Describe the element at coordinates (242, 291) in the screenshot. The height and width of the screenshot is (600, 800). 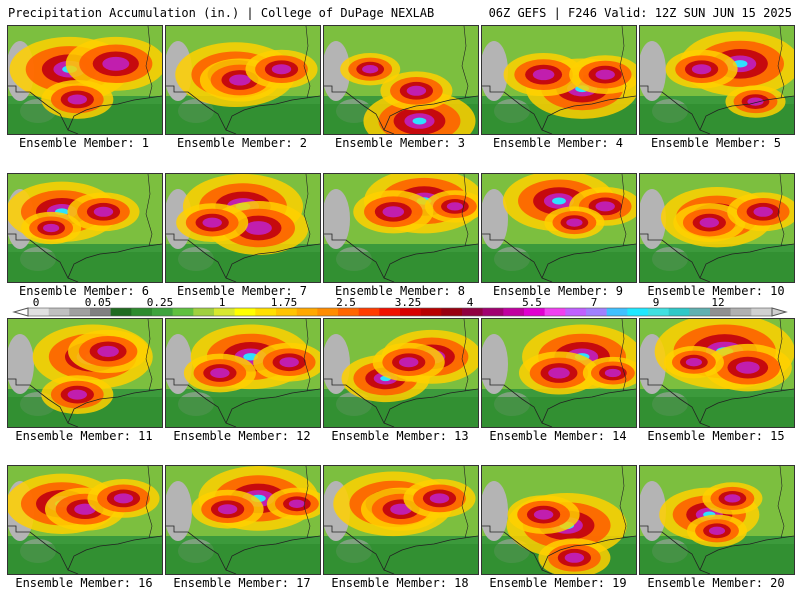
I see `ensemble-member-label-7: Ensemble Member: 7` at that location.